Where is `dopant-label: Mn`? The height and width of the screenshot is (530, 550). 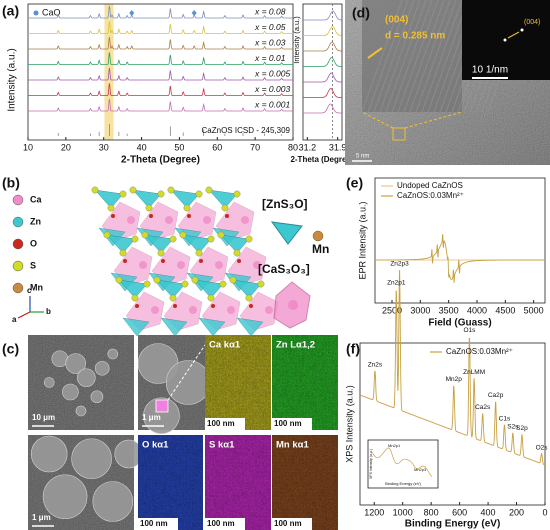
dopant-label: Mn is located at coordinates (320, 249).